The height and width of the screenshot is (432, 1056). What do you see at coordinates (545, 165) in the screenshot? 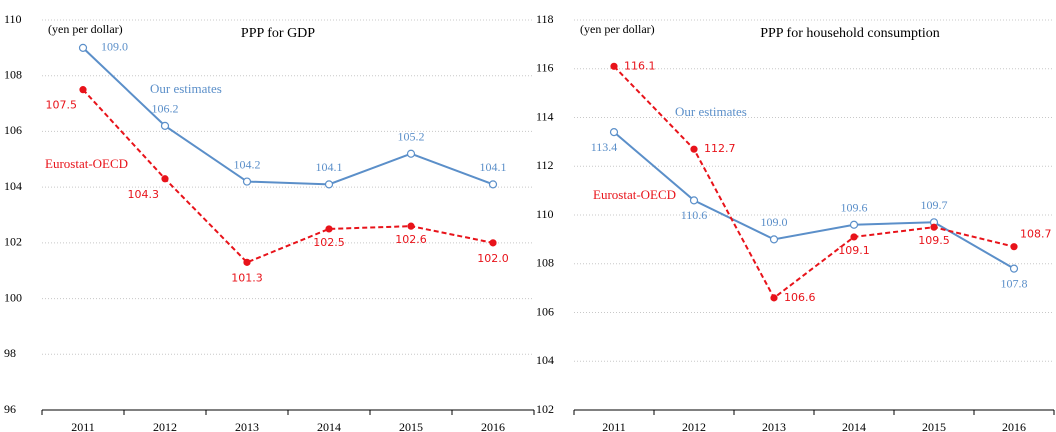
I see `y-tick-label: 112` at bounding box center [545, 165].